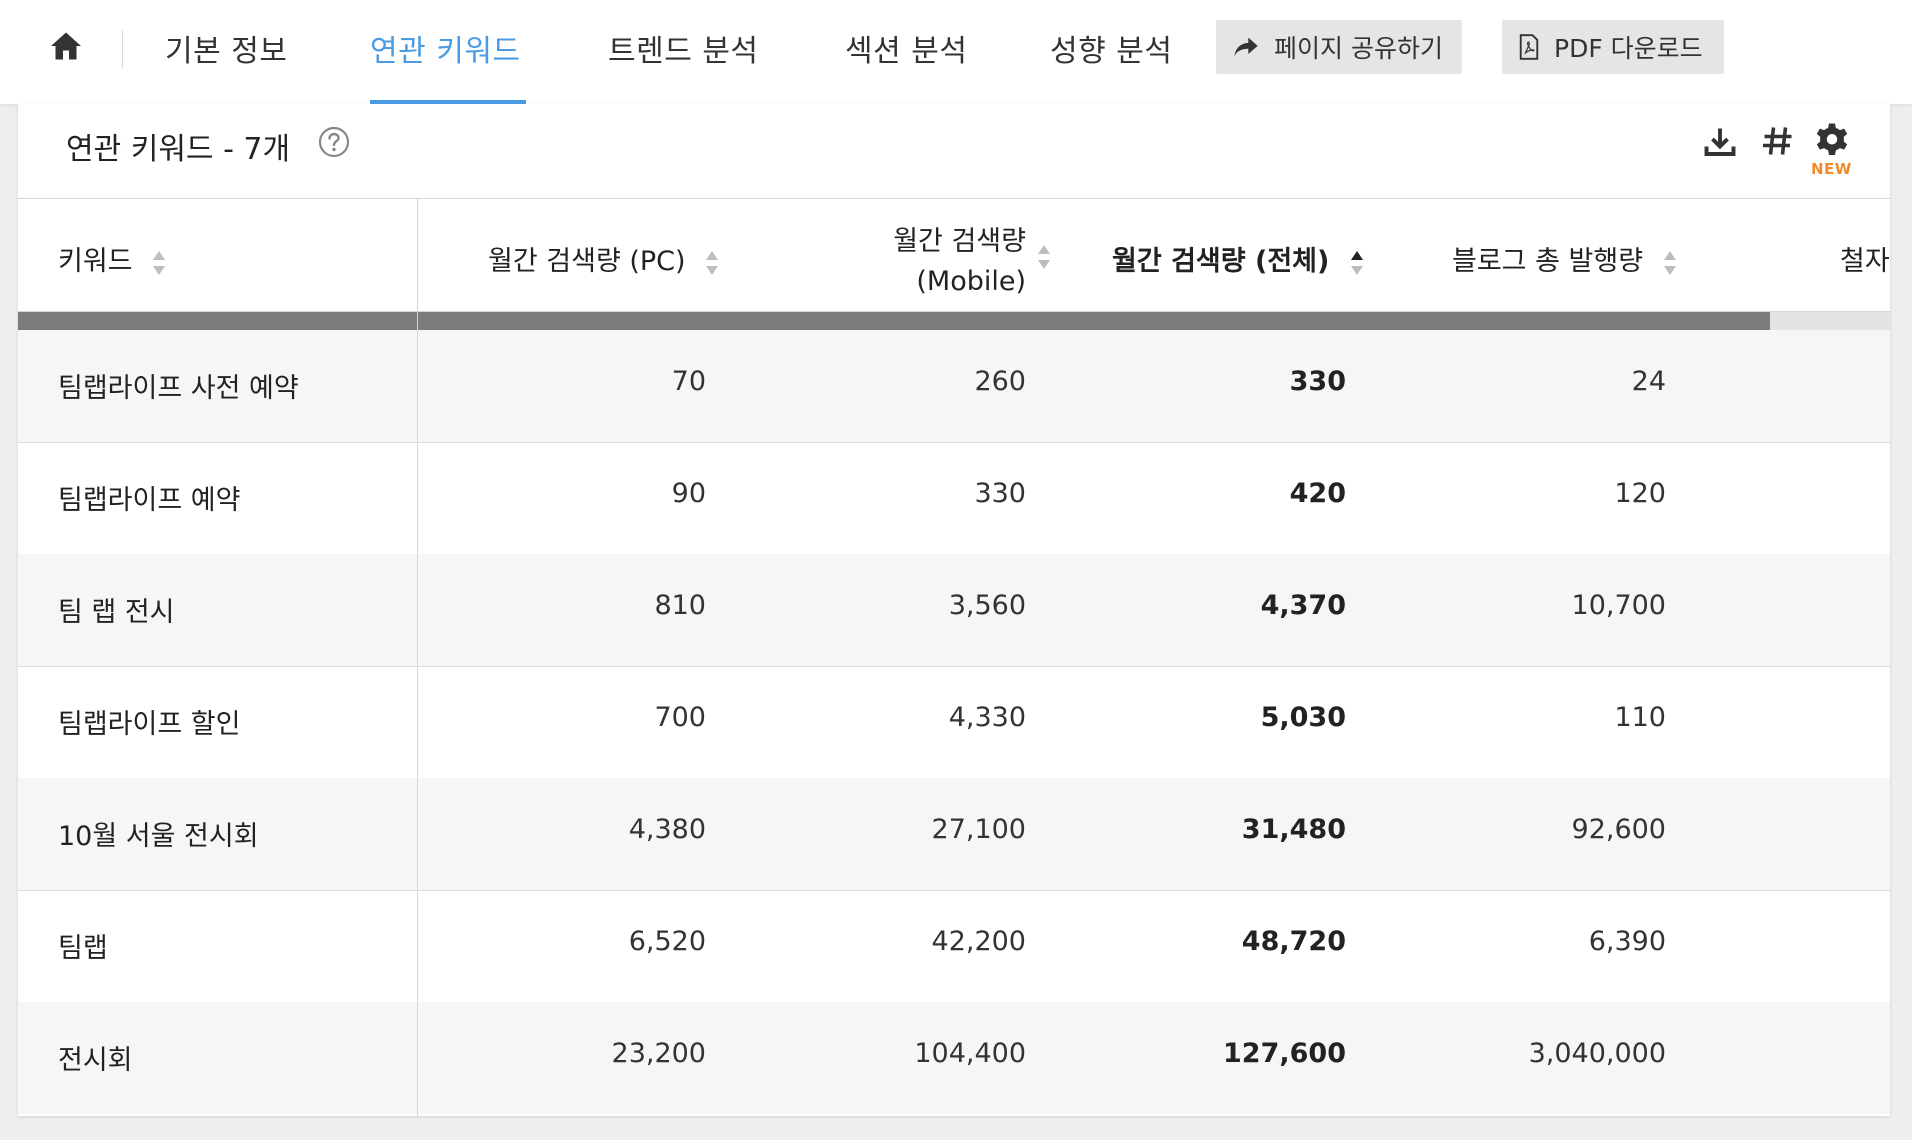 This screenshot has height=1140, width=1912. What do you see at coordinates (95, 1060) in the screenshot?
I see `keyword-cell: 전시회` at bounding box center [95, 1060].